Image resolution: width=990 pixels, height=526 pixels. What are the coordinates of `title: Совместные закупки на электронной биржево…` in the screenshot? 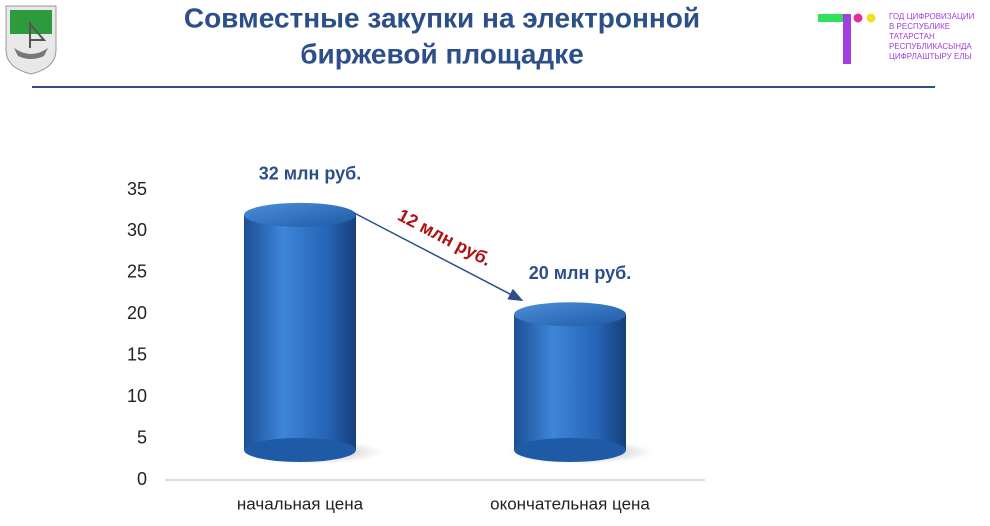 It's located at (442, 35).